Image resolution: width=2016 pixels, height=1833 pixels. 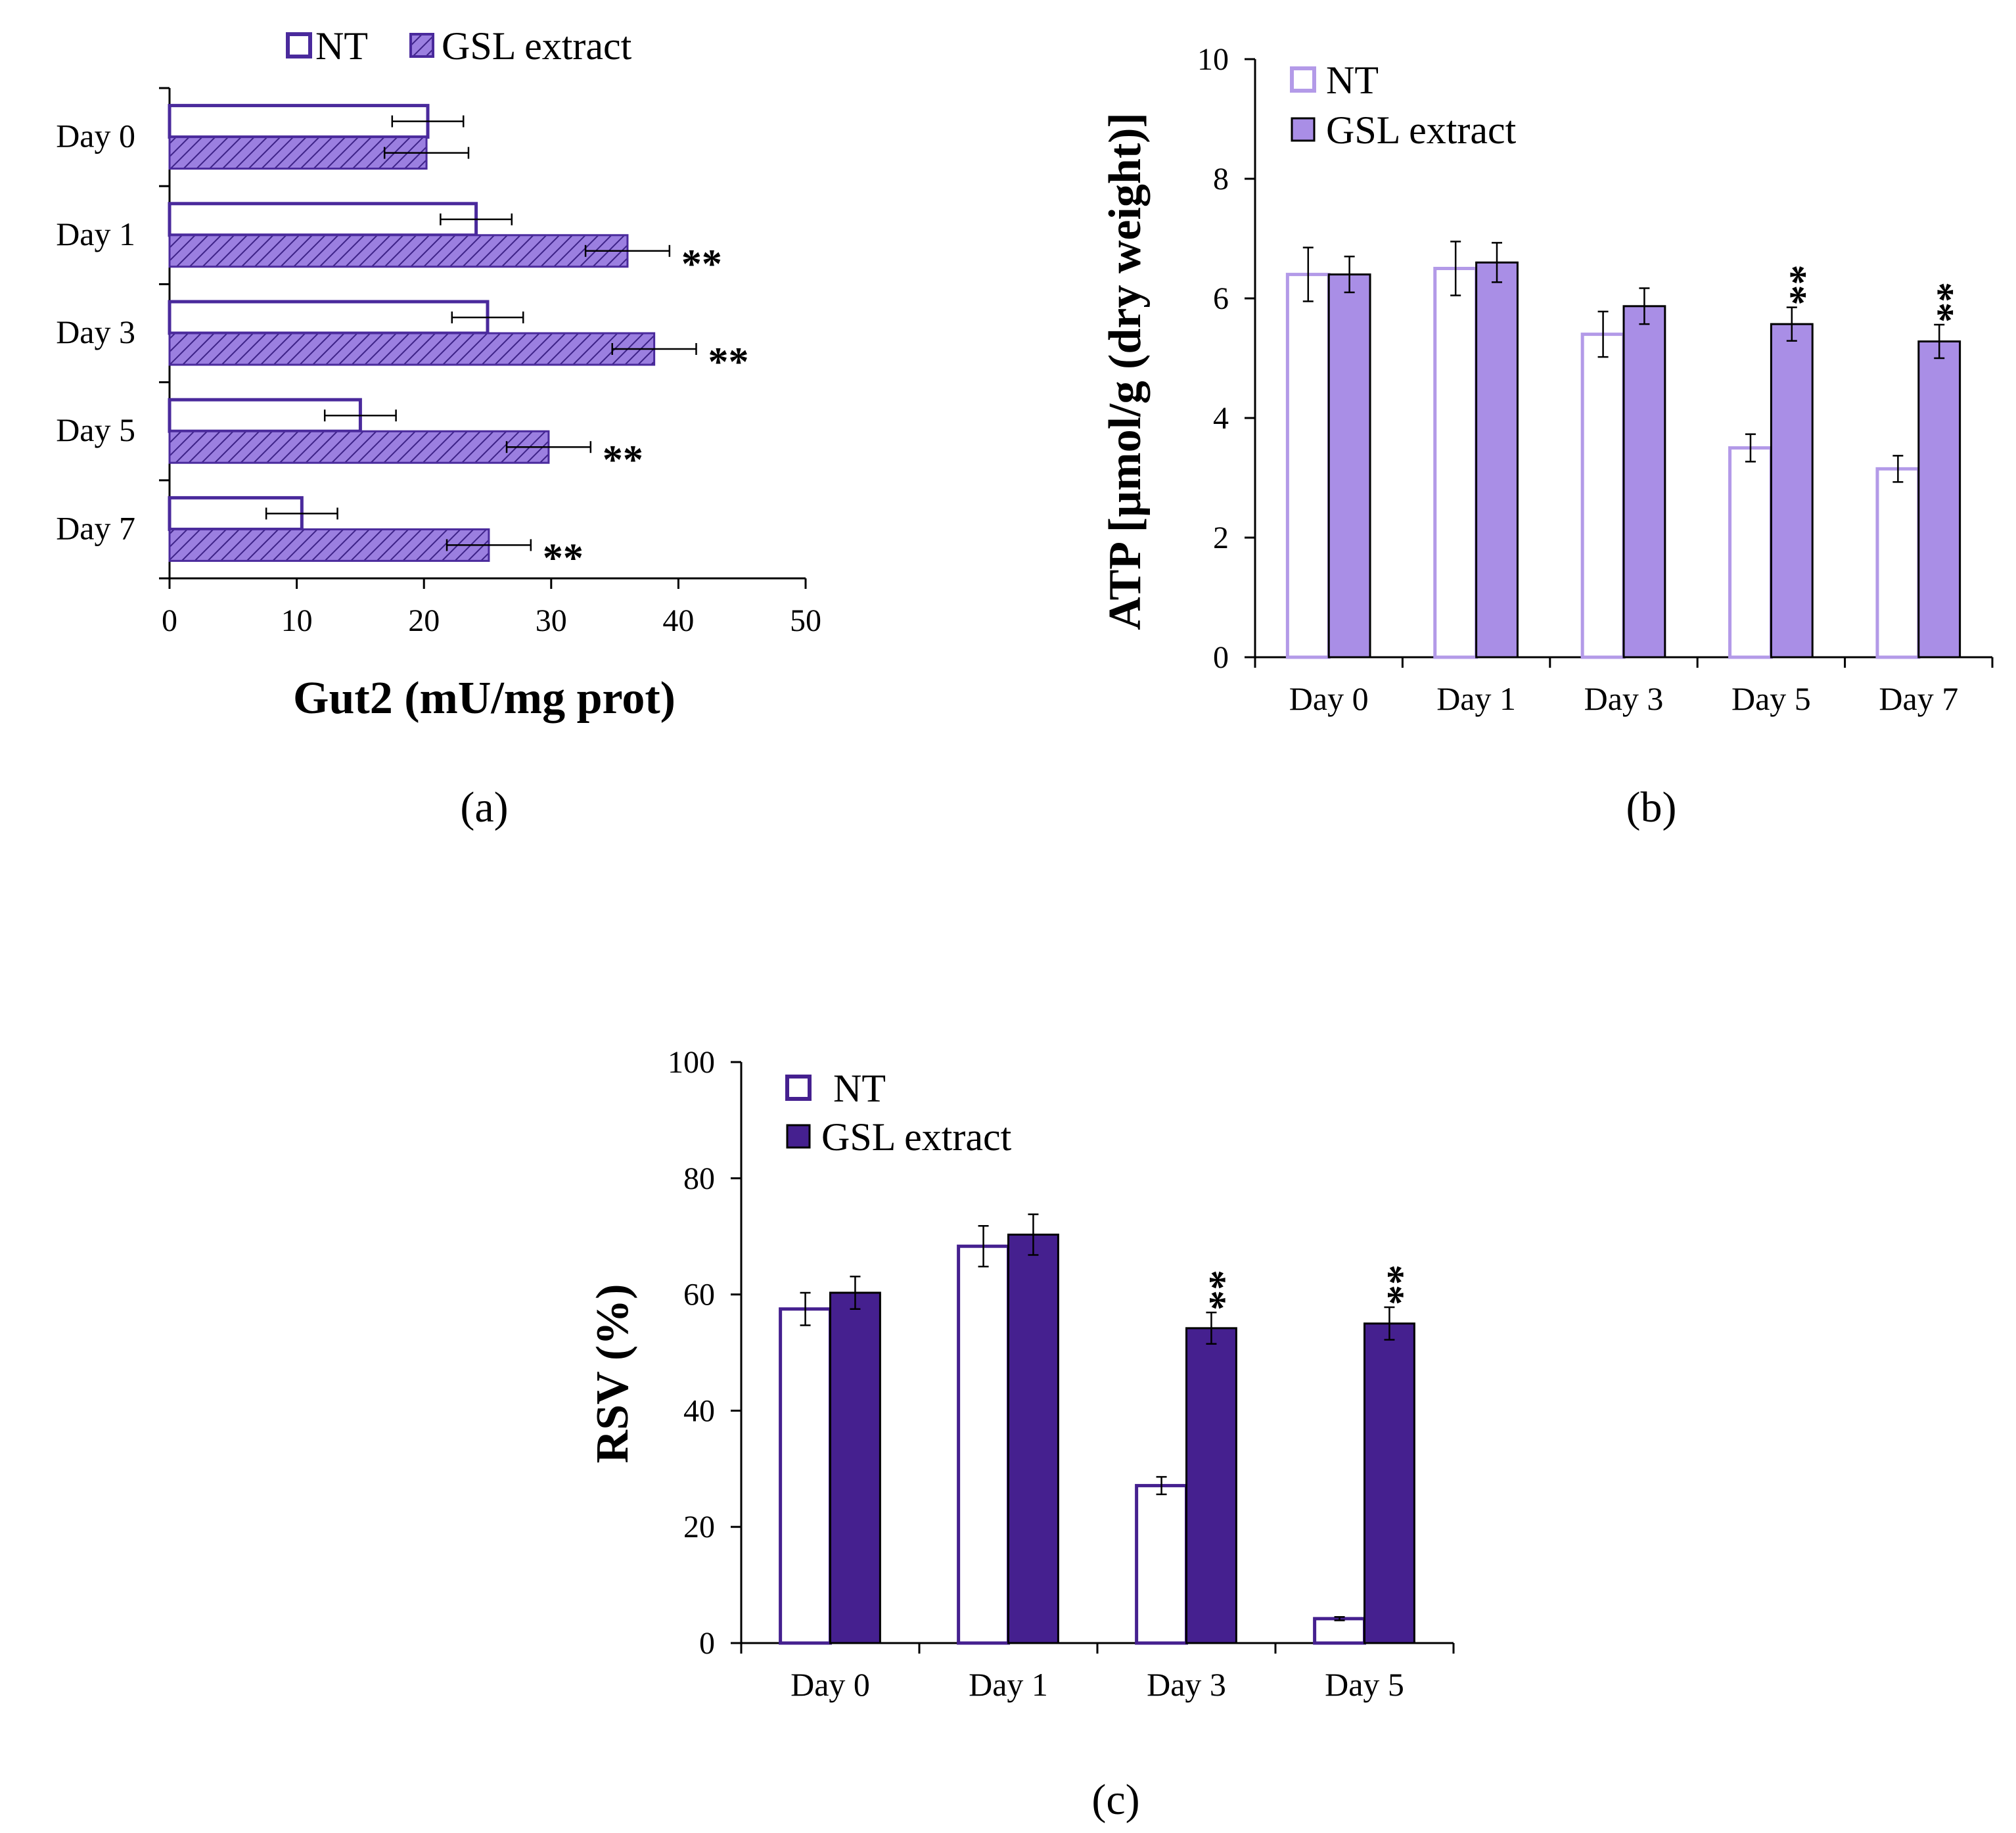 I want to click on y-tick-label: 100, so click(x=691, y=1062).